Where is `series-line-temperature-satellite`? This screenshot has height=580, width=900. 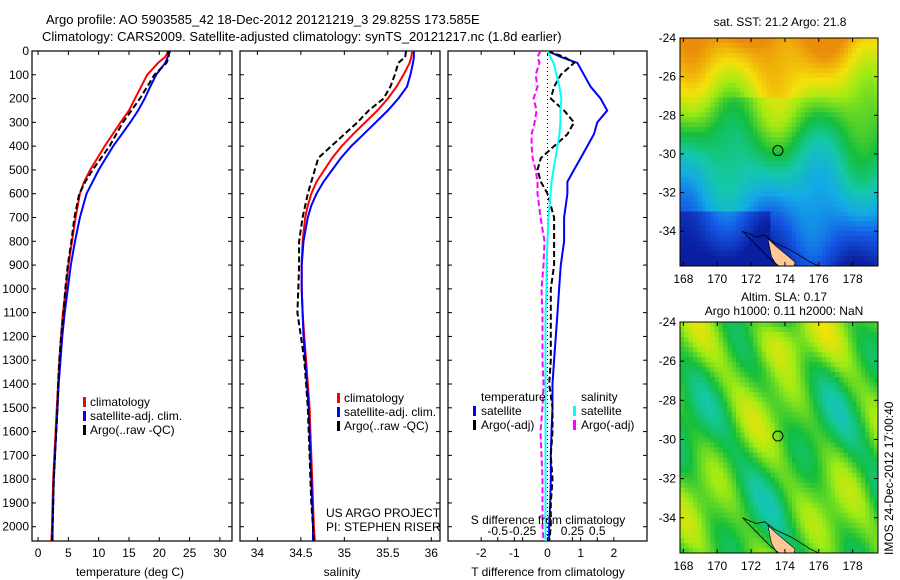 series-line-temperature-satellite is located at coordinates (578, 296).